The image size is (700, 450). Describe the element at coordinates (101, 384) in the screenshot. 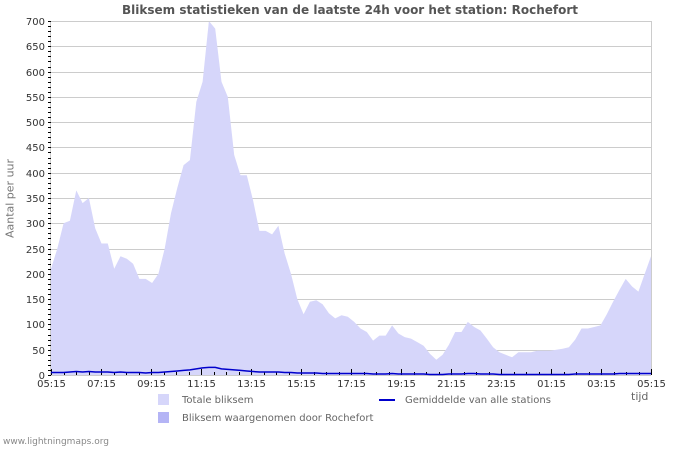

I see `x-tick-label: 07:15` at that location.